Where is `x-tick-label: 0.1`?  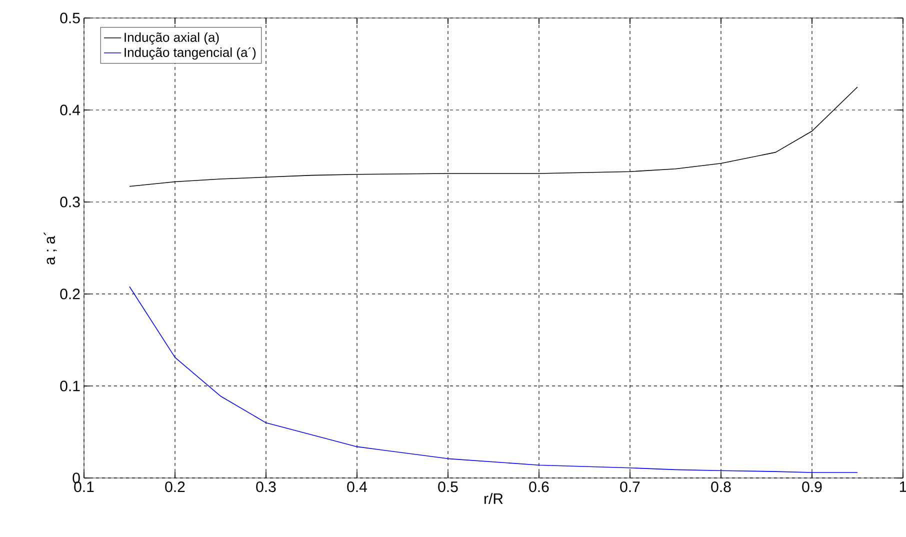
x-tick-label: 0.1 is located at coordinates (84, 487).